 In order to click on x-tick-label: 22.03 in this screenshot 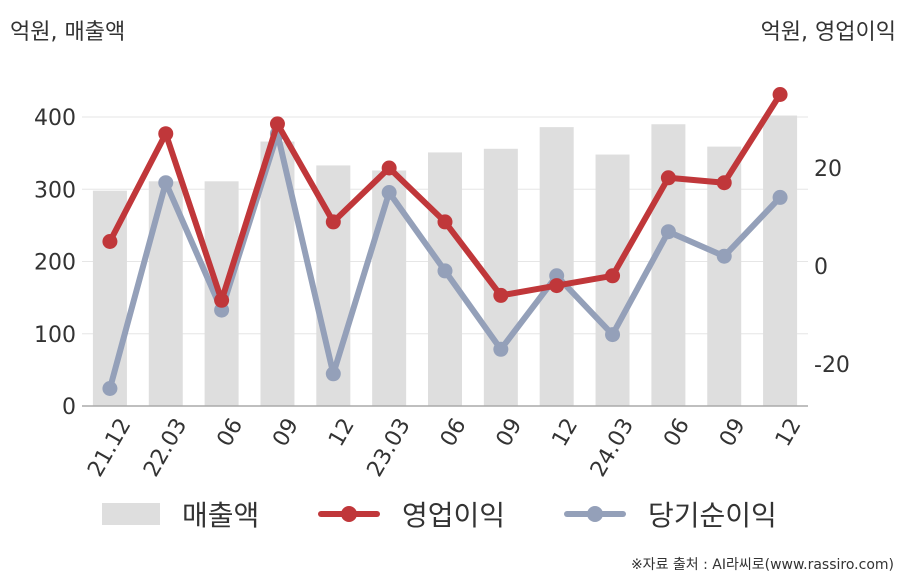, I will do `click(165, 447)`.